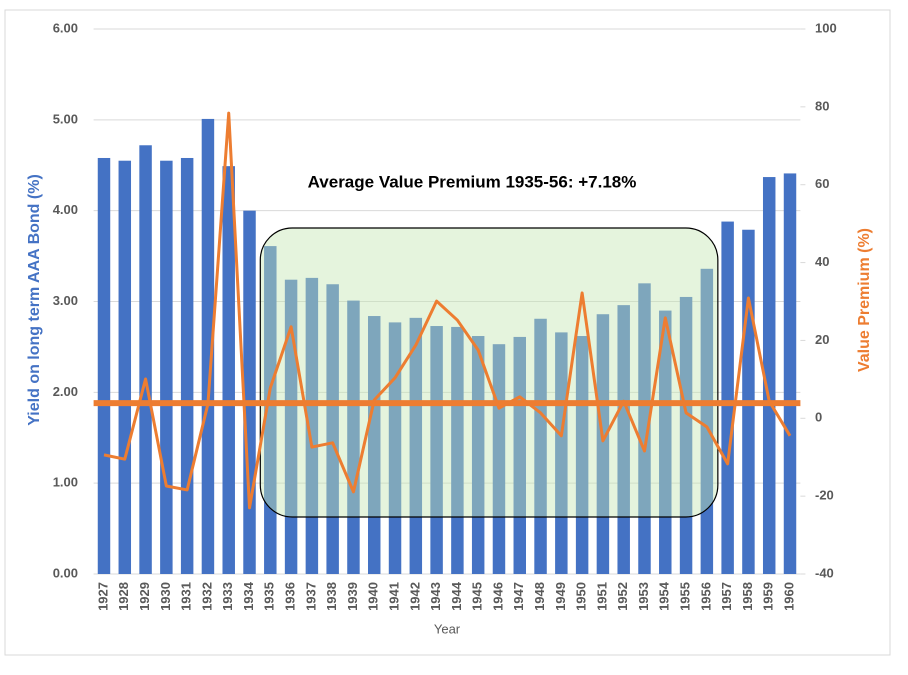  I want to click on x-tick-label: 1934, so click(248, 596).